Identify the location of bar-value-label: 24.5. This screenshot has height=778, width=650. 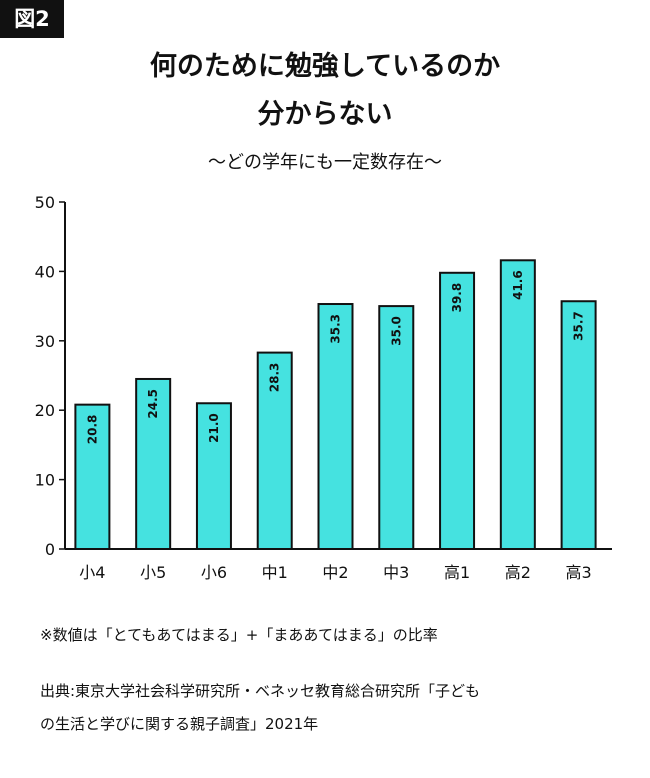
(153, 404).